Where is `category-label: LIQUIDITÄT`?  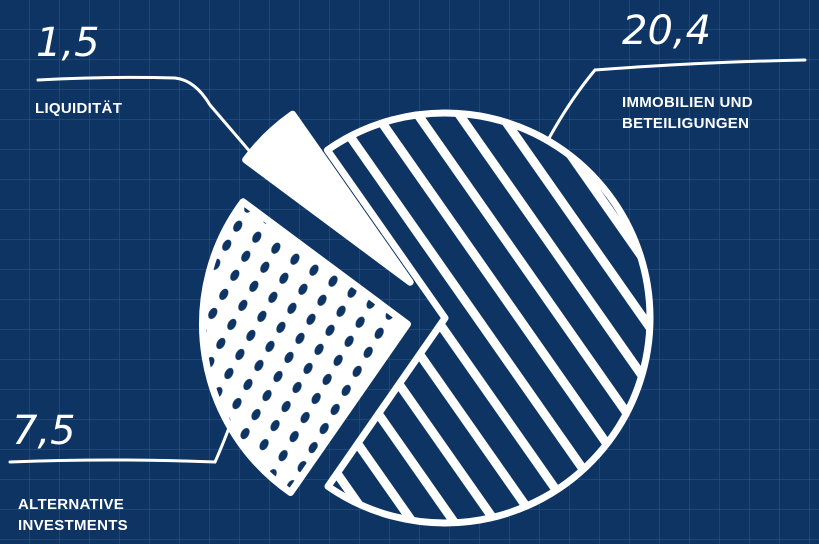 category-label: LIQUIDITÄT is located at coordinates (79, 108).